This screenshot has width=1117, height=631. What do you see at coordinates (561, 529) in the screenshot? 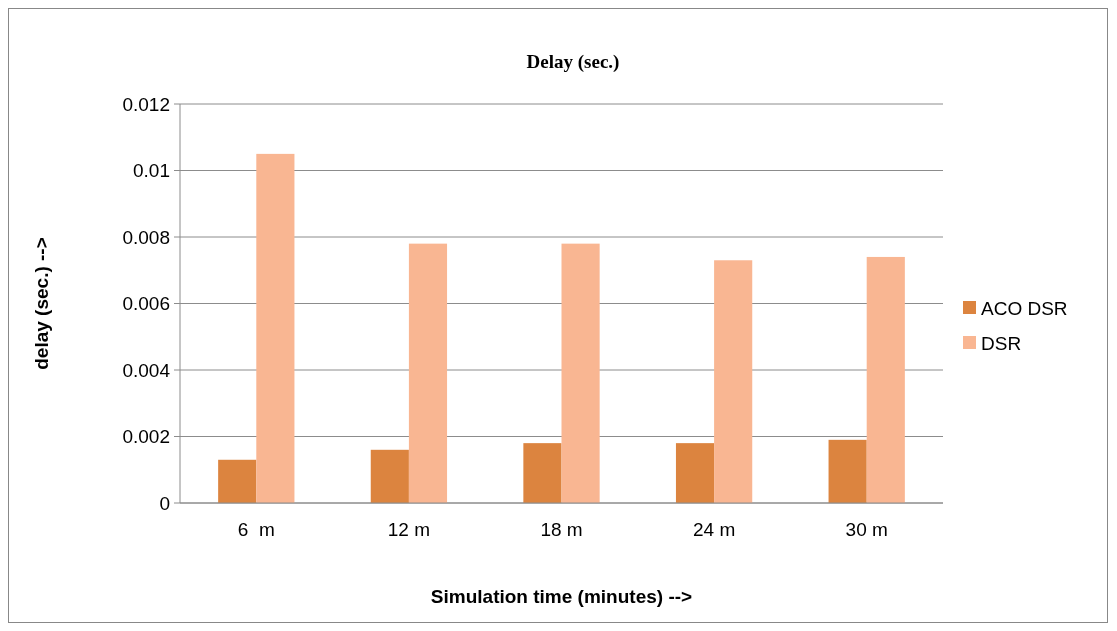
I see `x-tick-label: 18 m` at bounding box center [561, 529].